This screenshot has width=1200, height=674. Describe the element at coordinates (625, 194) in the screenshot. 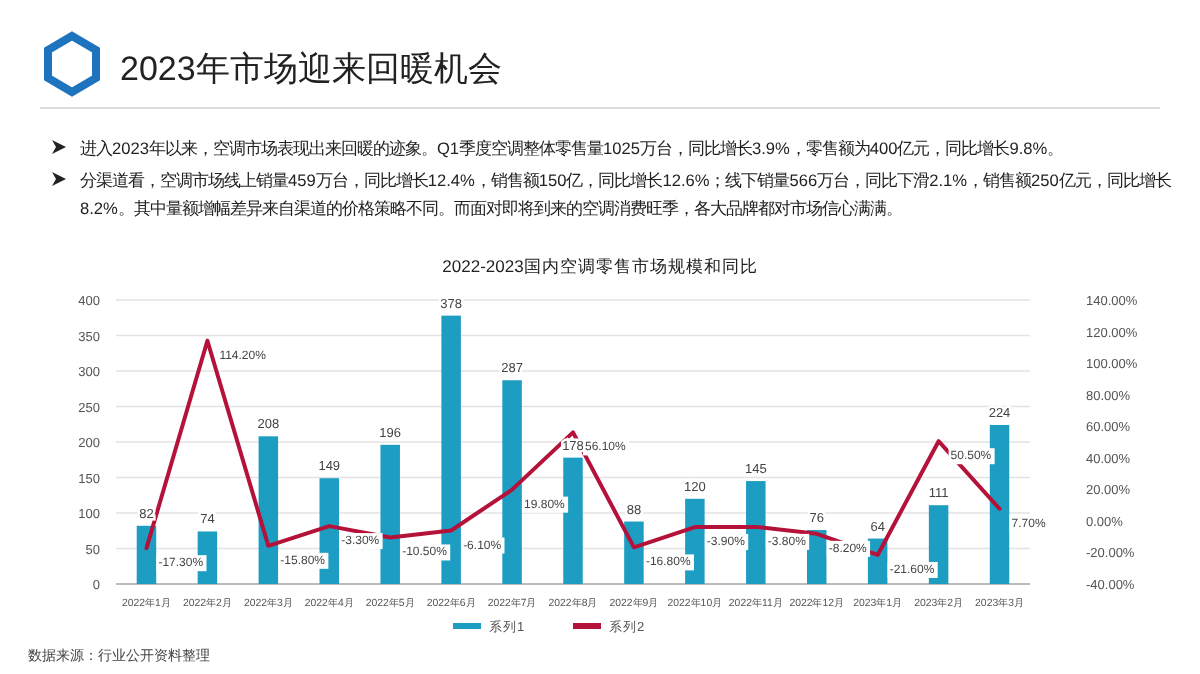

I see `text: 分渠道看，空调市场线上销量459万台，同比增长12.4%，销售额150亿，同比增长12.6%；线下销量566万台，同比下滑2.1%，销售额250亿元，同比增长8.2%。其中量额增幅差异来自渠道的价格策略不同。而面对即将到来的空调消费旺季，各大品牌都对市场信心满满。` at that location.